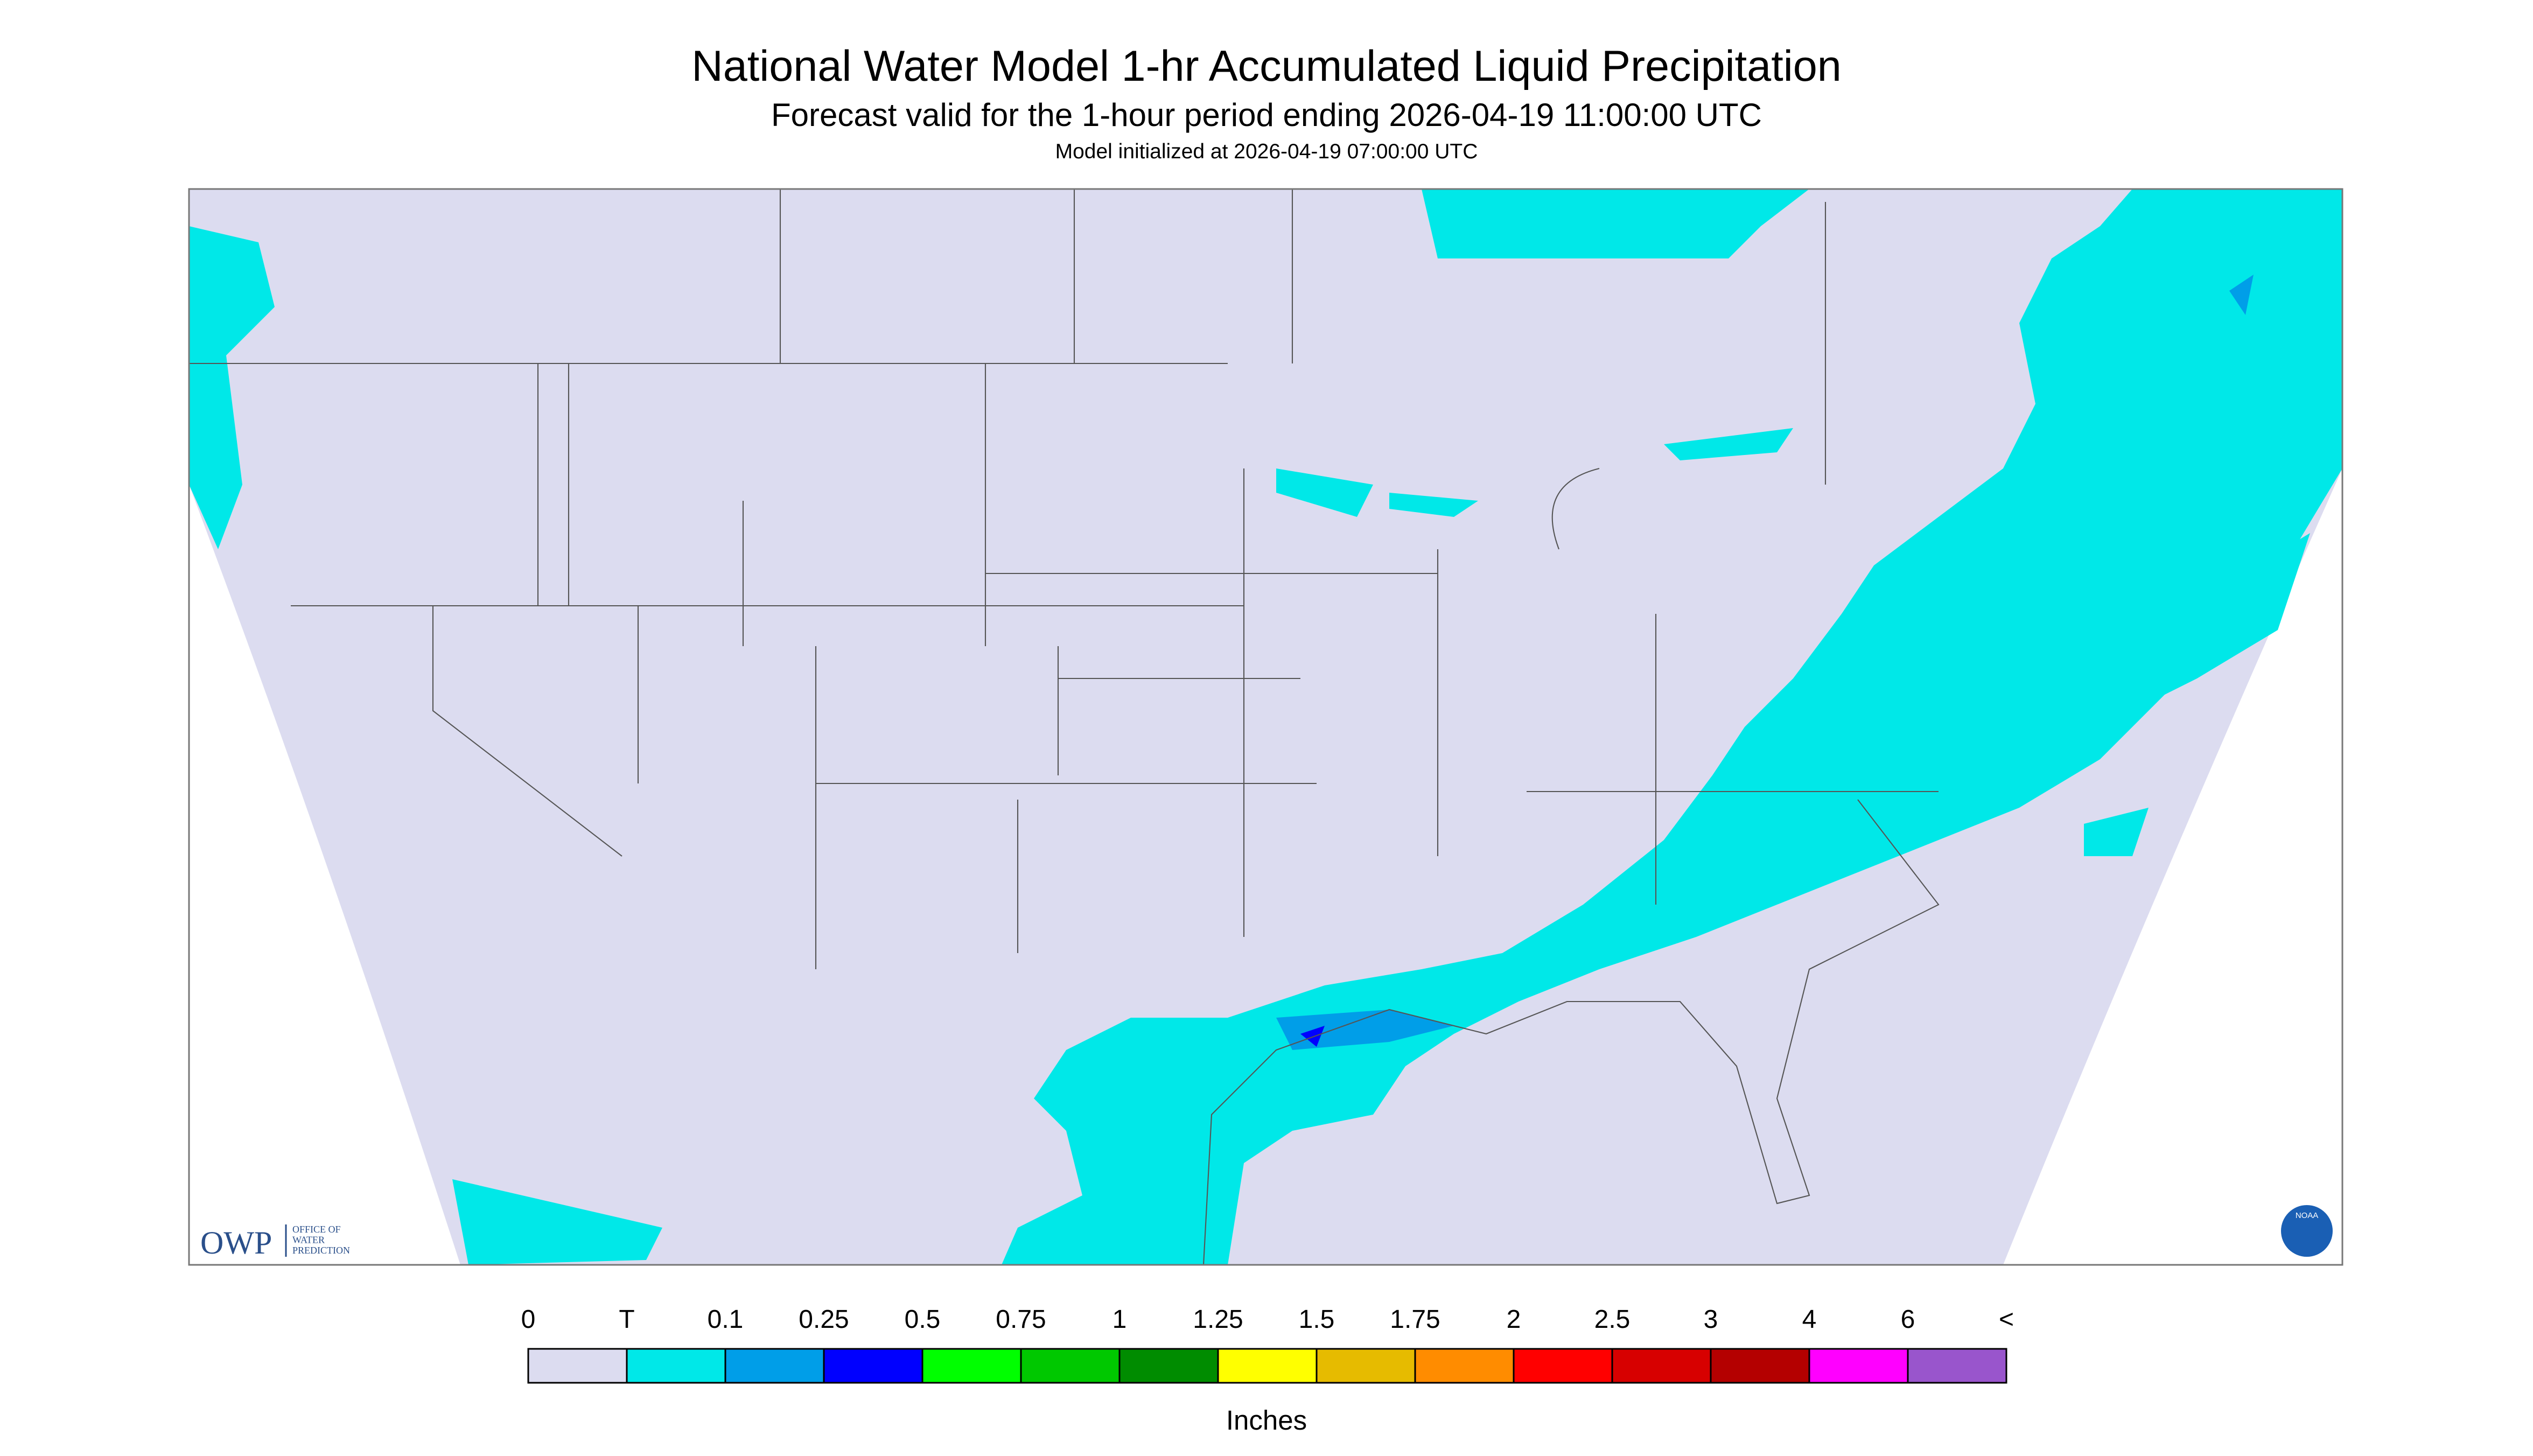  I want to click on legend-unit: Inches, so click(1266, 1420).